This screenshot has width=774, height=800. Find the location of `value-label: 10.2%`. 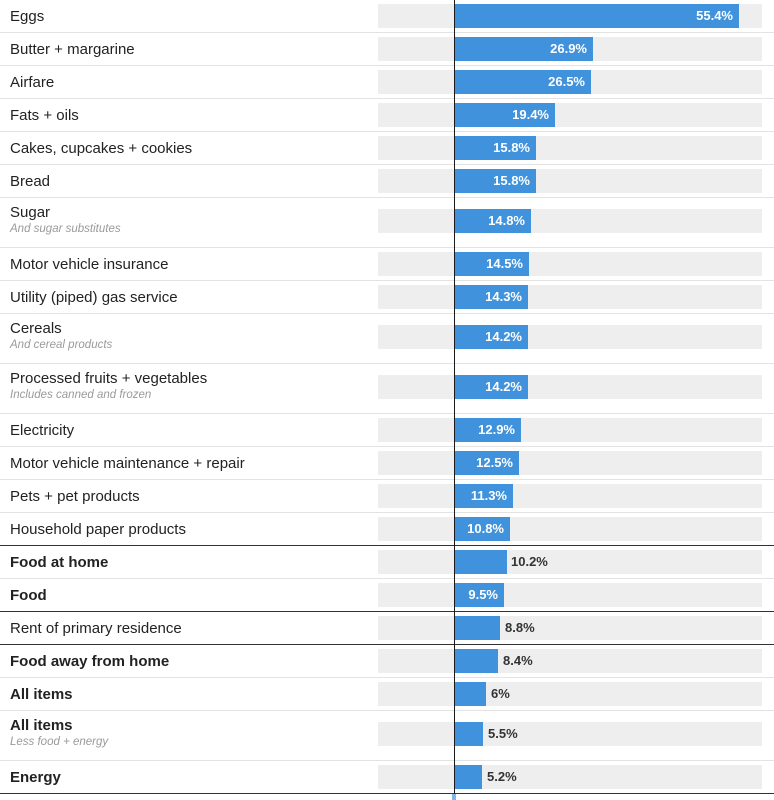

value-label: 10.2% is located at coordinates (529, 561).